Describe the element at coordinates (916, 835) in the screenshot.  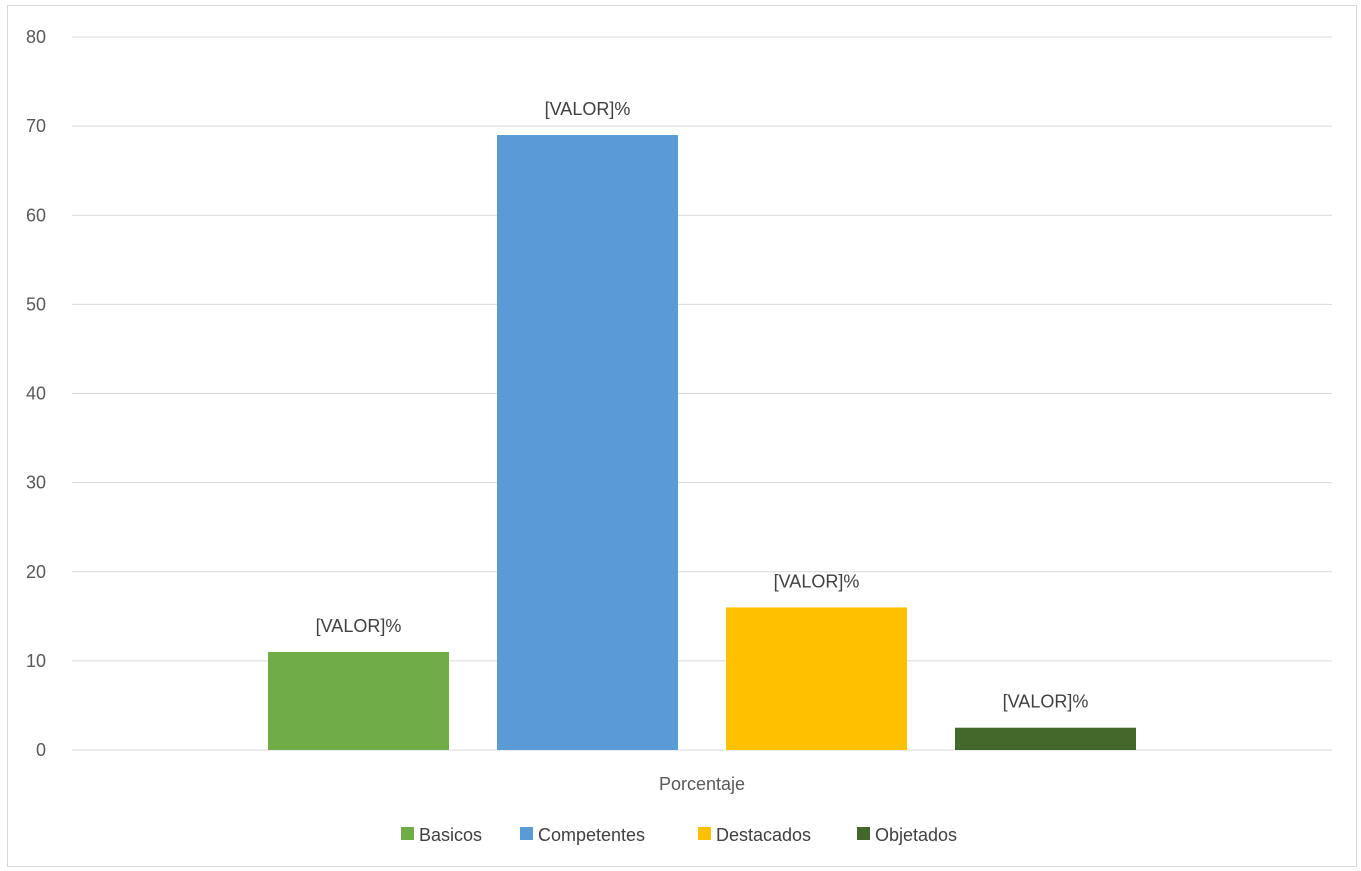
I see `legend-label: Objetados` at that location.